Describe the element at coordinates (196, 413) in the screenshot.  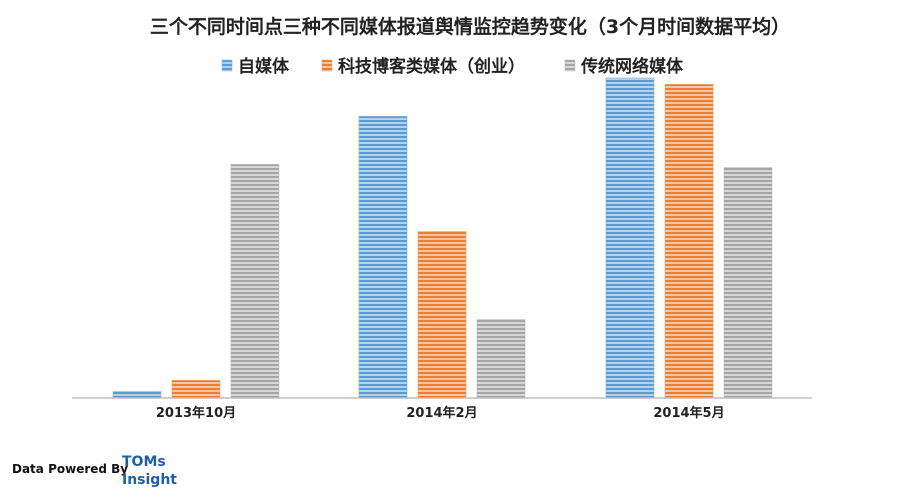
I see `x-tick-label: 2013年10月` at that location.